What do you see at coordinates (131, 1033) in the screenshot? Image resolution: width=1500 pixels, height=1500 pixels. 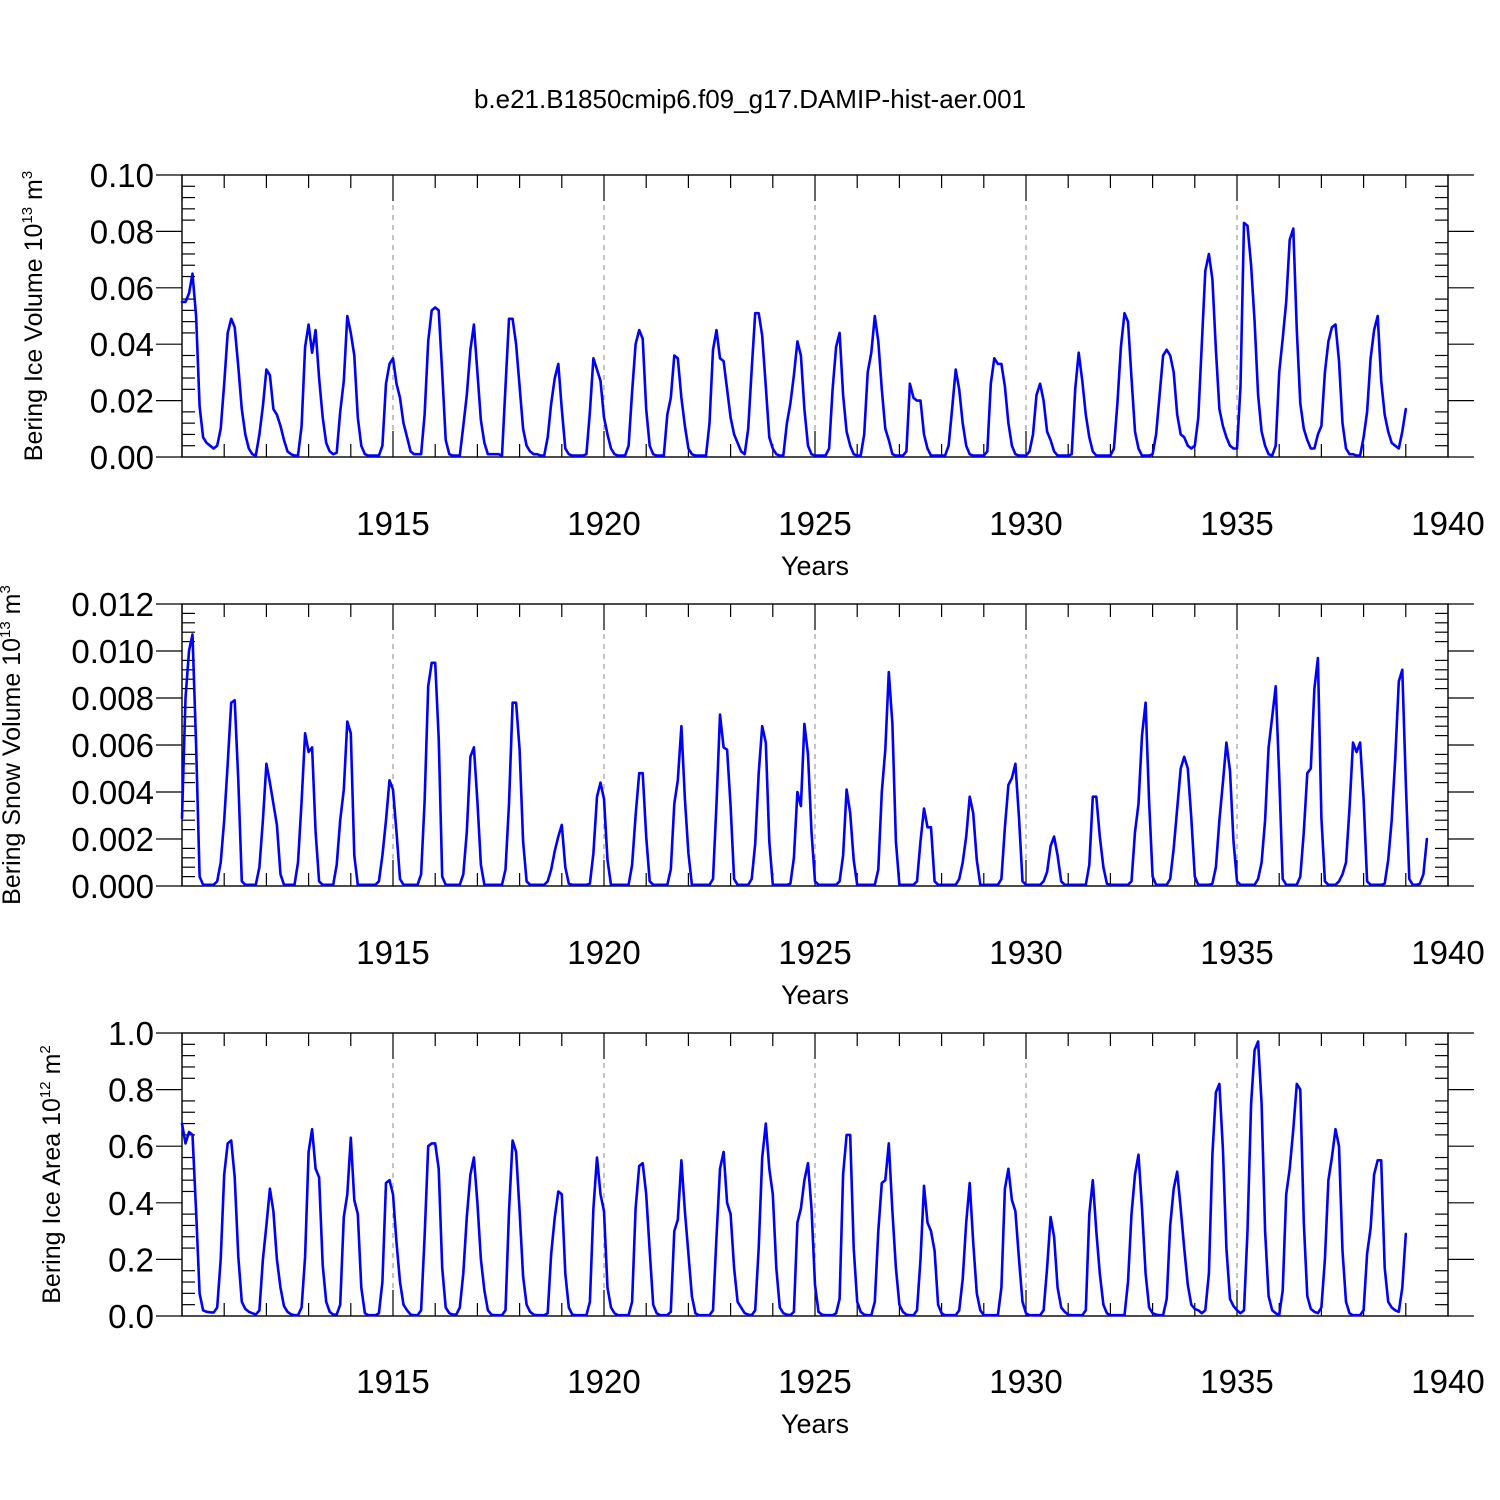 I see `y-tick-label: 1.0` at bounding box center [131, 1033].